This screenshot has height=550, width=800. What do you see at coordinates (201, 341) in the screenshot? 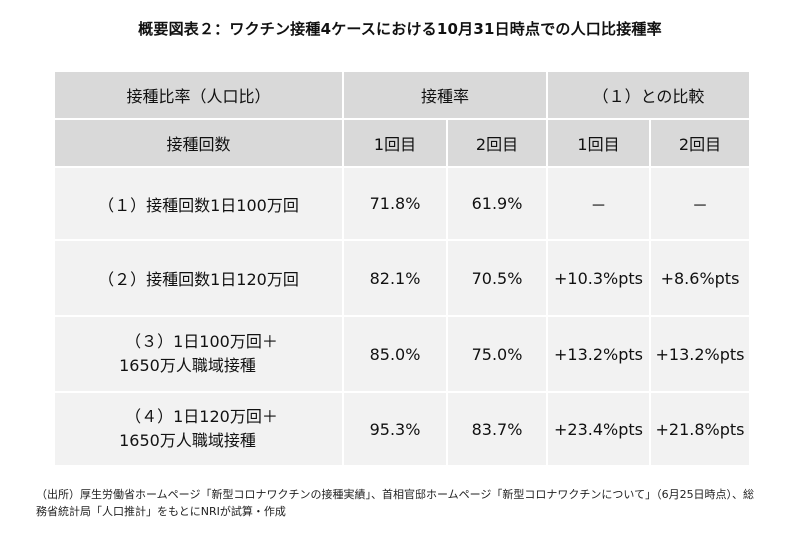
I see `row-label-line1: （３）1日100万回＋` at bounding box center [201, 341].